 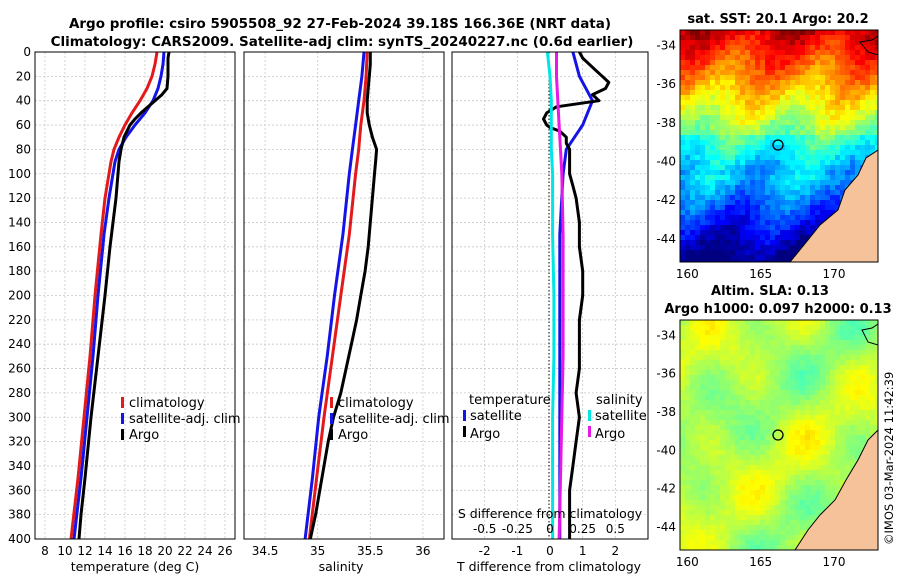 What do you see at coordinates (185, 419) in the screenshot?
I see `legend-label-satellite: satellite-adj. clim` at bounding box center [185, 419].